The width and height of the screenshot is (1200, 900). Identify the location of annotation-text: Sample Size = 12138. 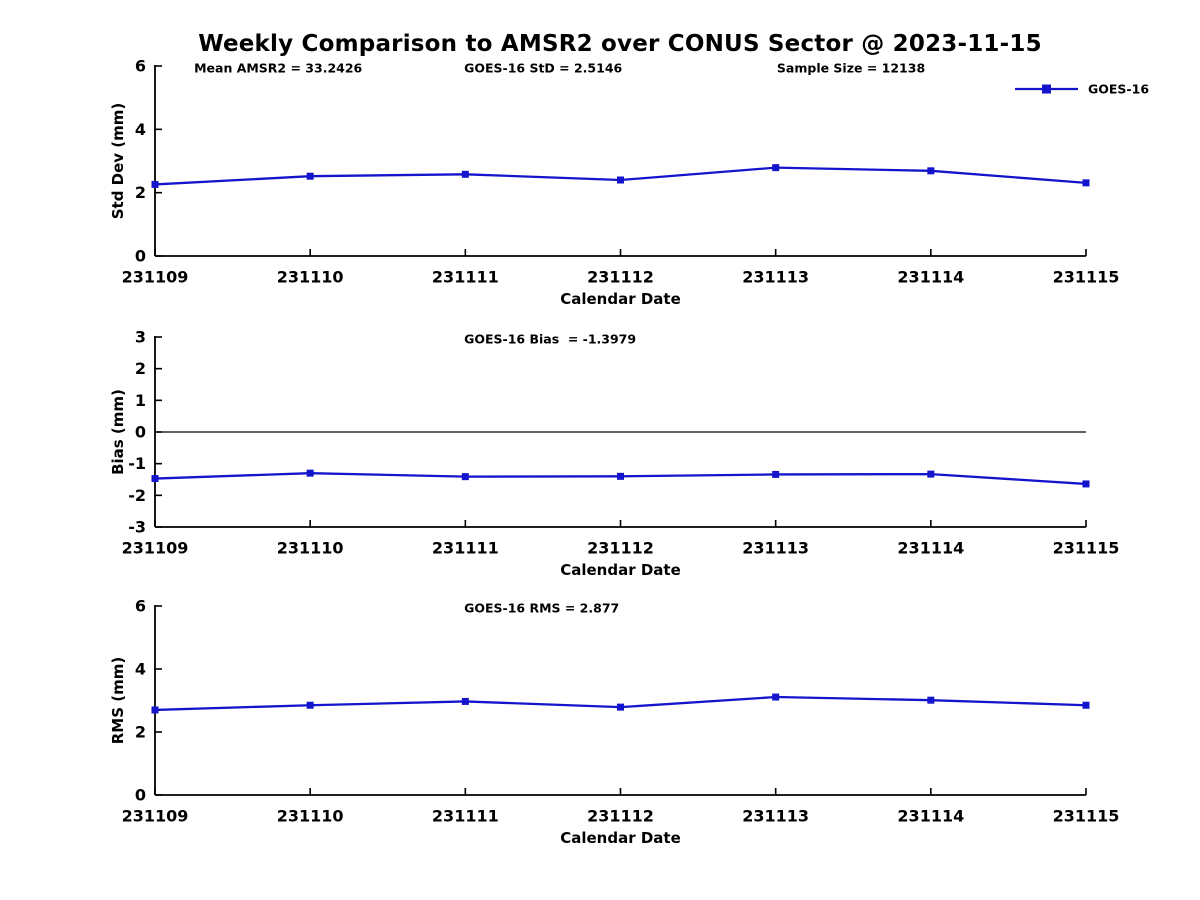
(851, 68).